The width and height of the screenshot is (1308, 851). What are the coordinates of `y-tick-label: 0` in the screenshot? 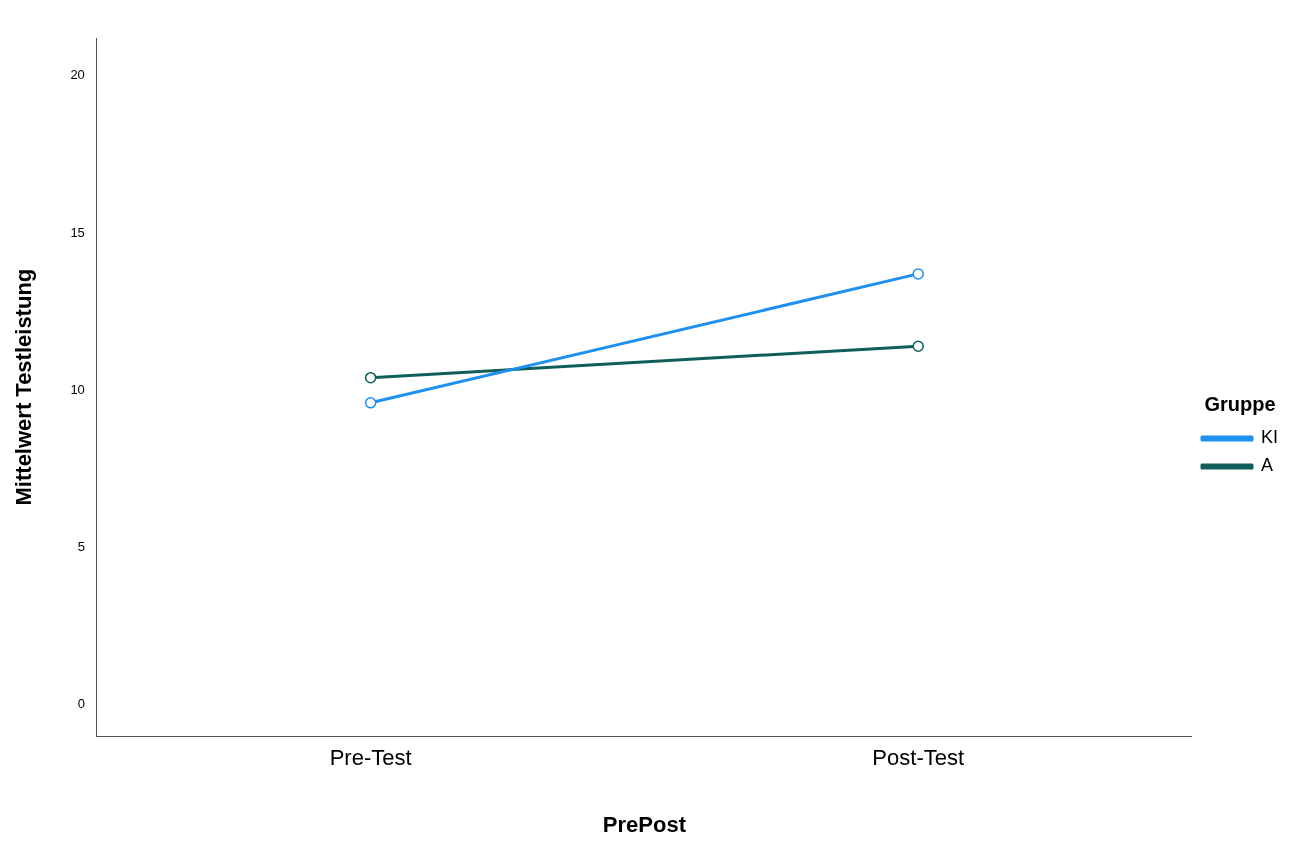 It's located at (81, 704).